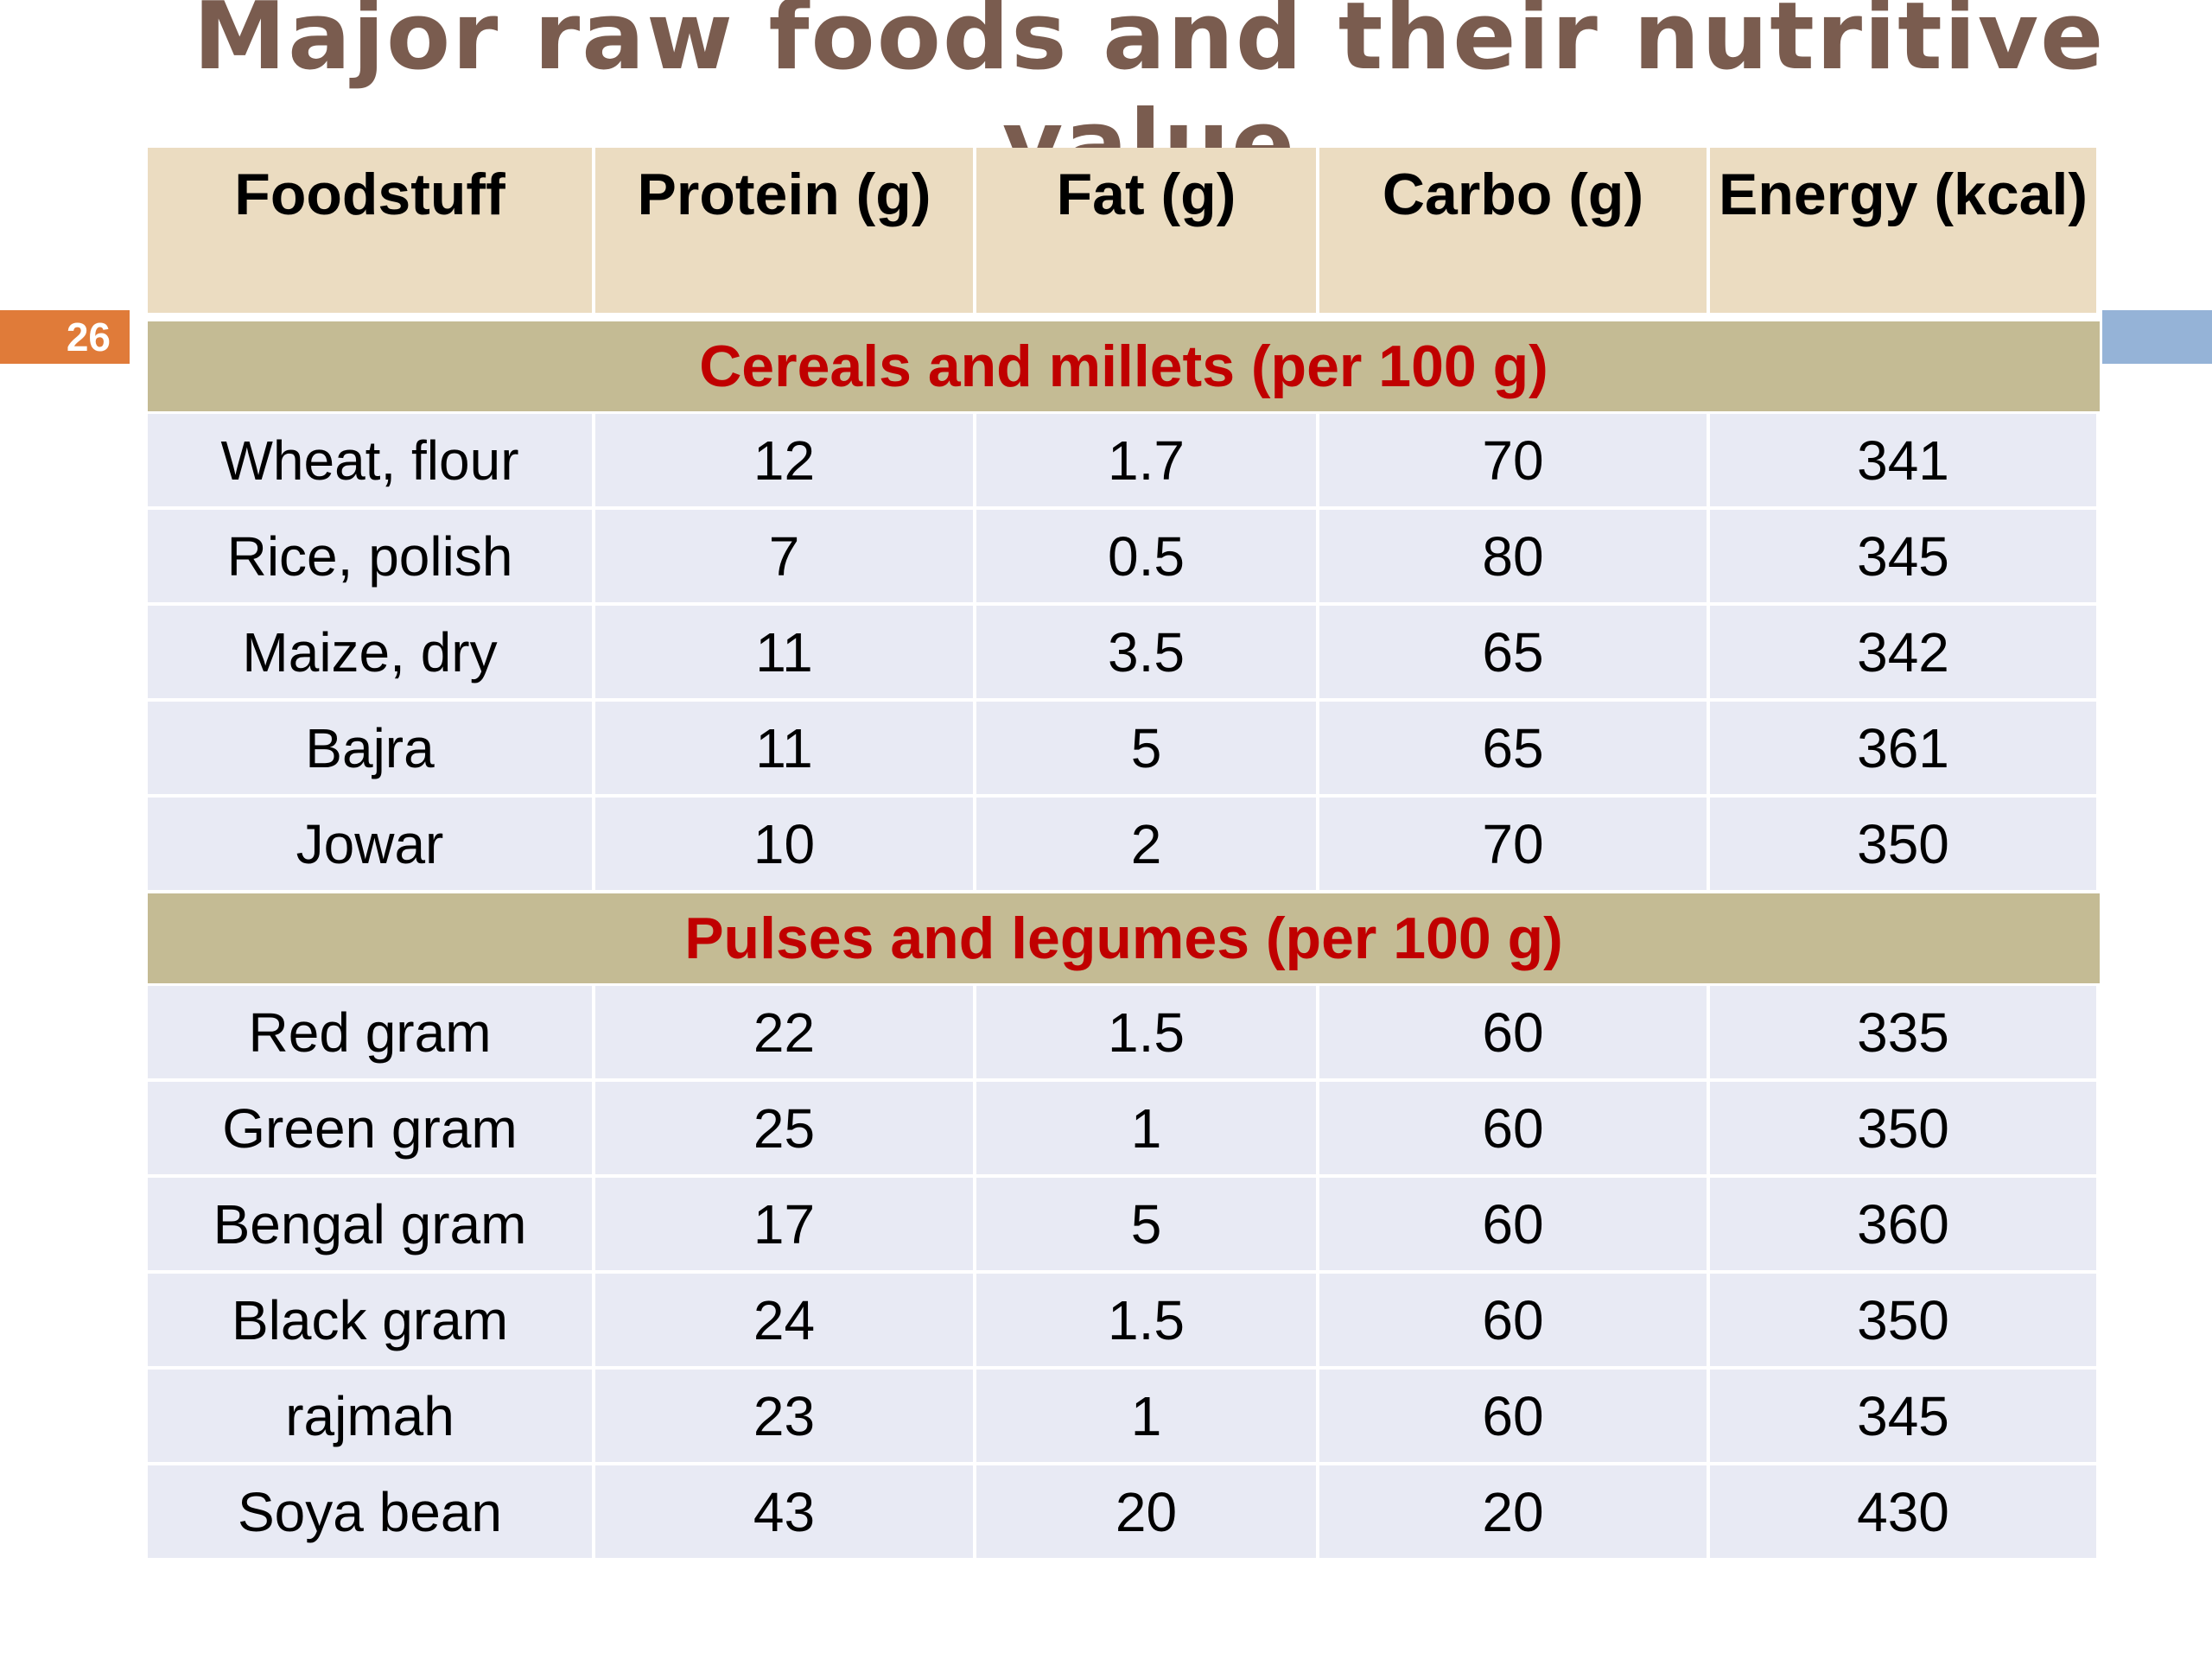  I want to click on table-cell: Wheat, flour, so click(370, 460).